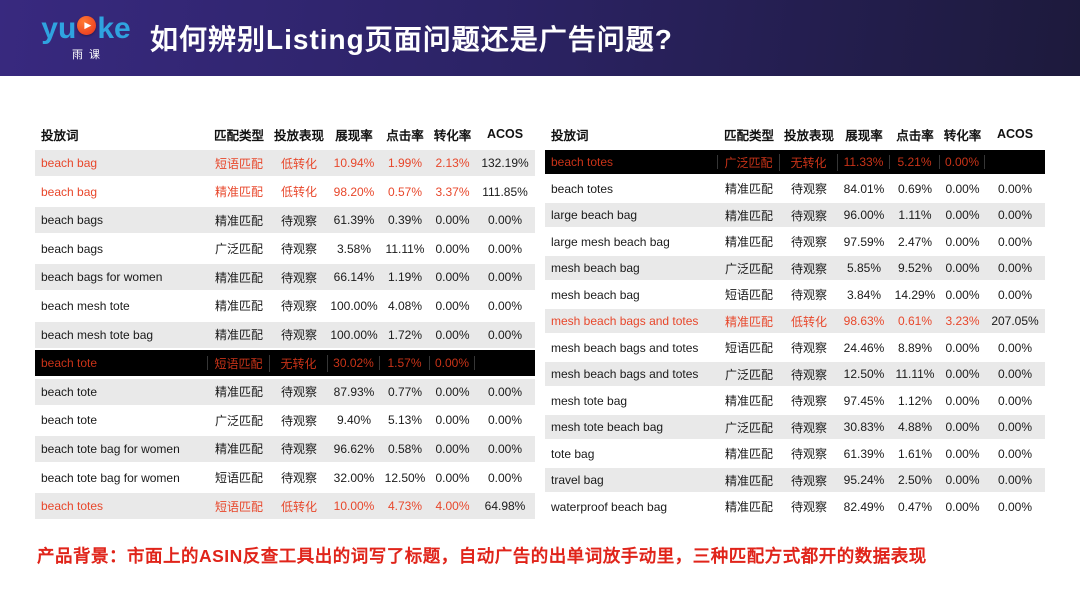  Describe the element at coordinates (607, 427) in the screenshot. I see `cell-keyword: mesh tote beach bag` at that location.